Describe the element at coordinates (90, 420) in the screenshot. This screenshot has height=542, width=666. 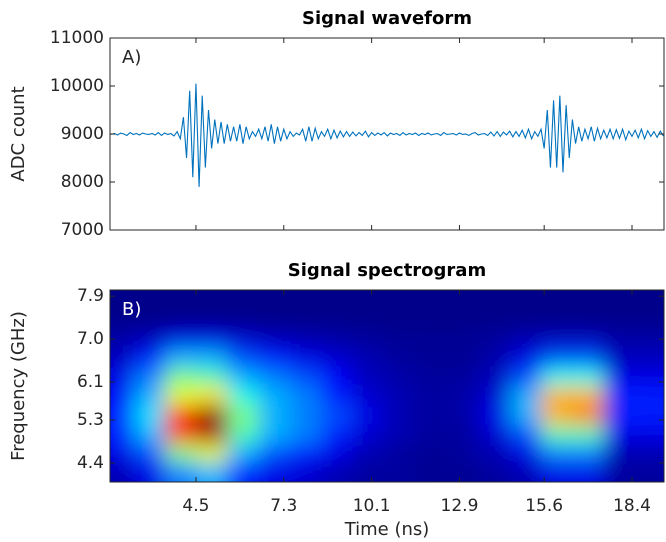
I see `y-tick-label: 5.3` at that location.